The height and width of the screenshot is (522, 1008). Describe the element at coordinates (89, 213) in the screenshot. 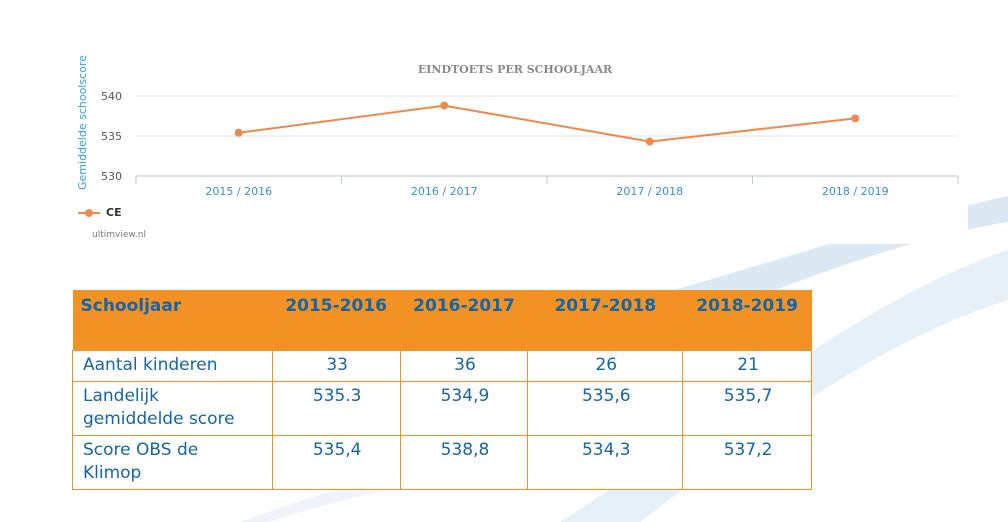

I see `legend-swatch-ce` at that location.